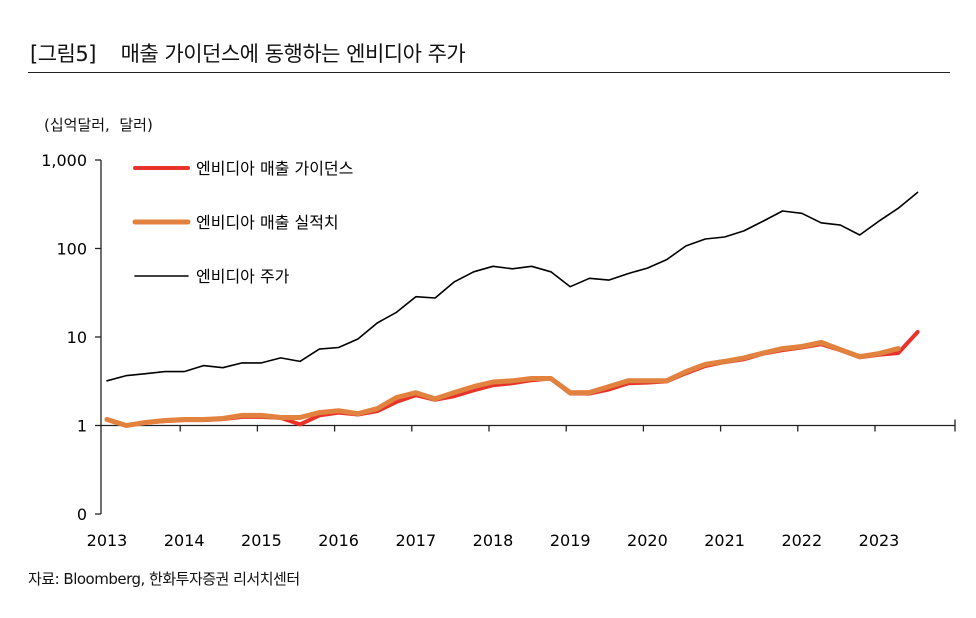 The image size is (976, 618). Describe the element at coordinates (248, 54) in the screenshot. I see `figure-title: [그림5] 매출 가이던스에 동행하는 엔비디아 주가` at that location.